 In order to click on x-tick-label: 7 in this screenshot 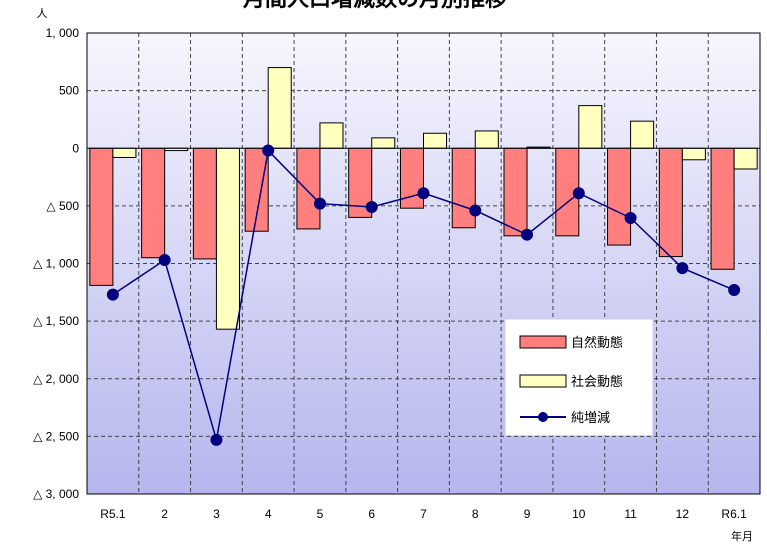, I will do `click(423, 514)`.